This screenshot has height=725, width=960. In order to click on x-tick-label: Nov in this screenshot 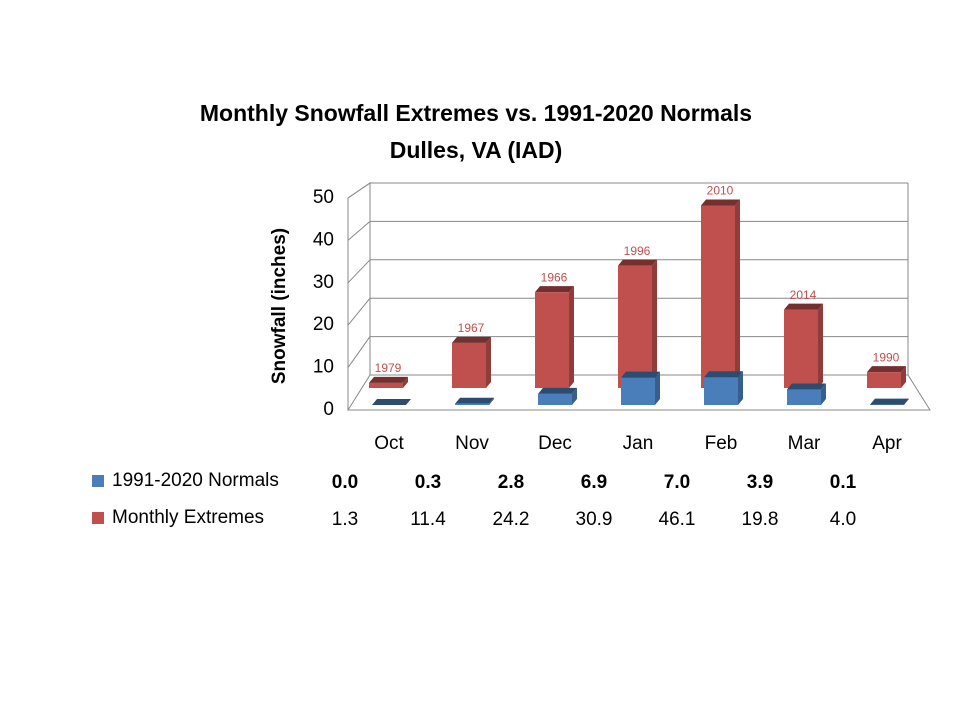, I will do `click(472, 443)`.